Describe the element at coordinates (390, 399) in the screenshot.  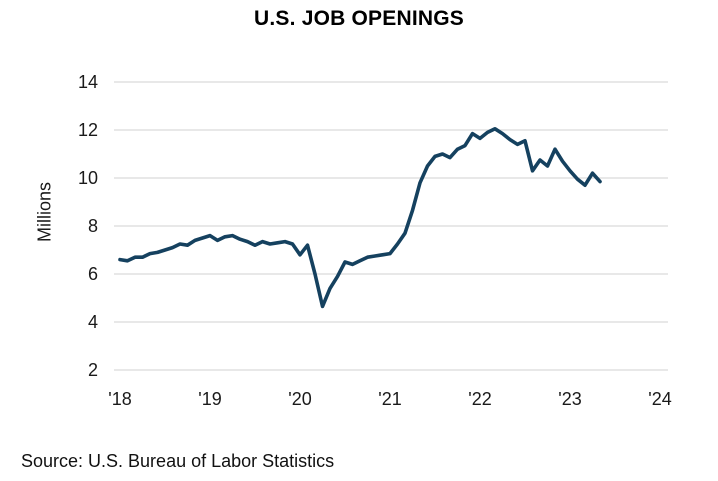
I see `x-tick-label: '21` at that location.